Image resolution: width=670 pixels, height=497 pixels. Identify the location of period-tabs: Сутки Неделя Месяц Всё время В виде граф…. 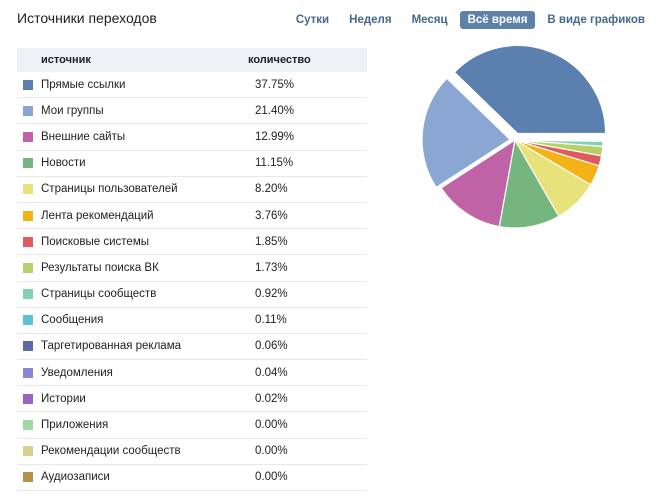
(468, 20).